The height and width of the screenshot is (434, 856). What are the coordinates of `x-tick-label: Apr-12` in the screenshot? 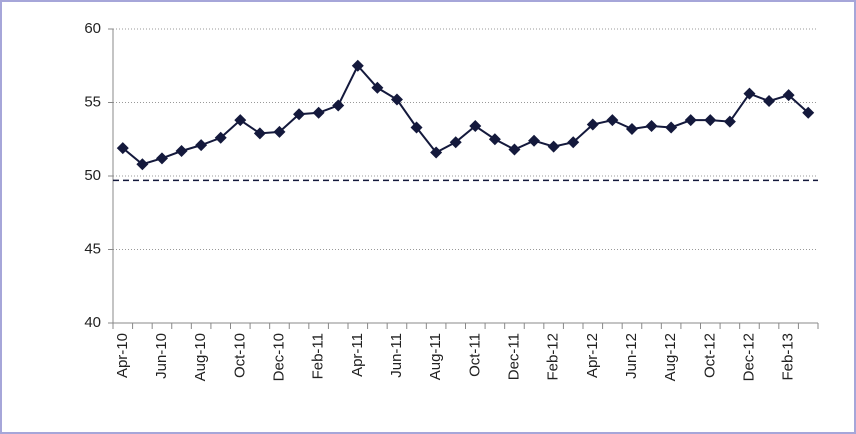 It's located at (592, 355).